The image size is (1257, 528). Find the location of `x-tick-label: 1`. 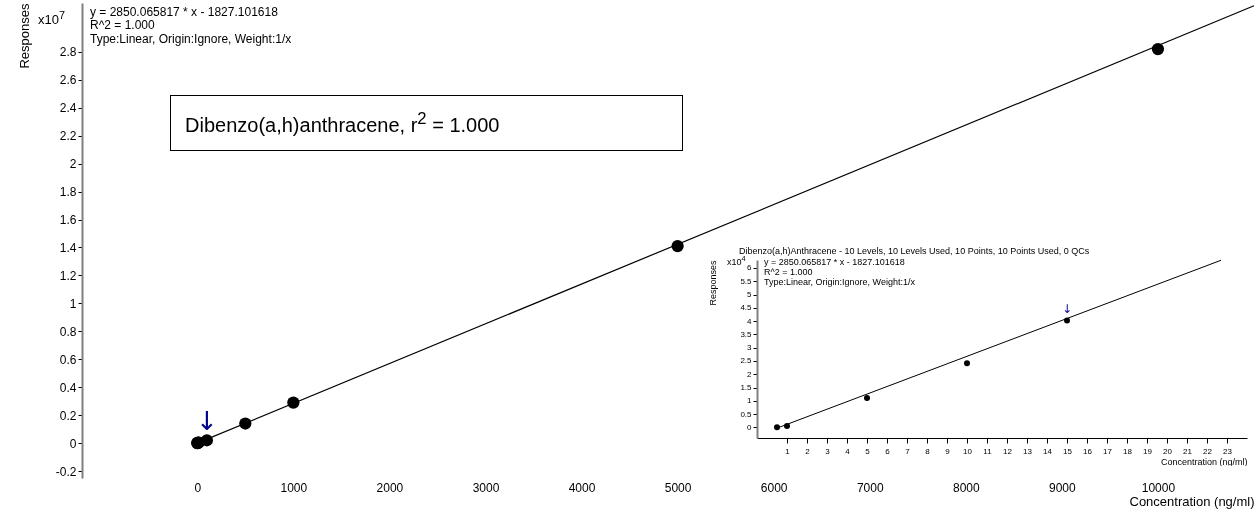

x-tick-label: 1 is located at coordinates (788, 451).